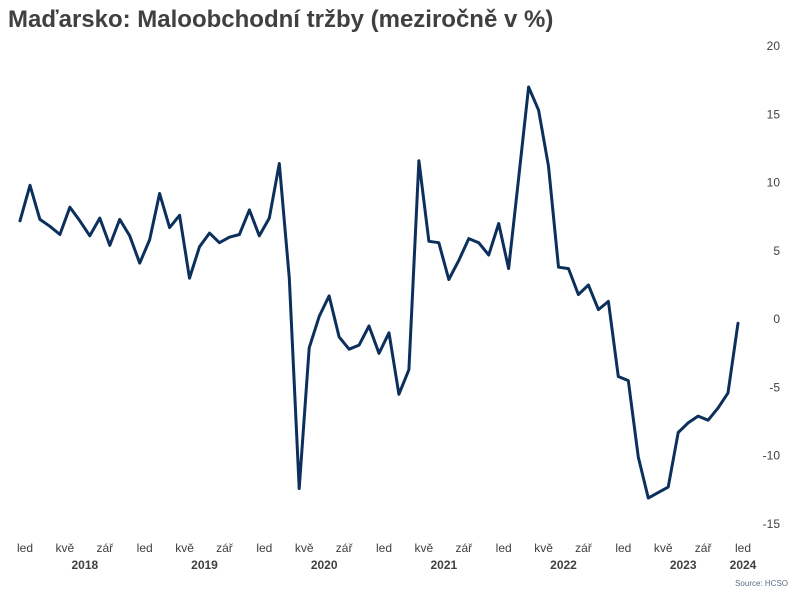  I want to click on year-label: 2021, so click(443, 565).